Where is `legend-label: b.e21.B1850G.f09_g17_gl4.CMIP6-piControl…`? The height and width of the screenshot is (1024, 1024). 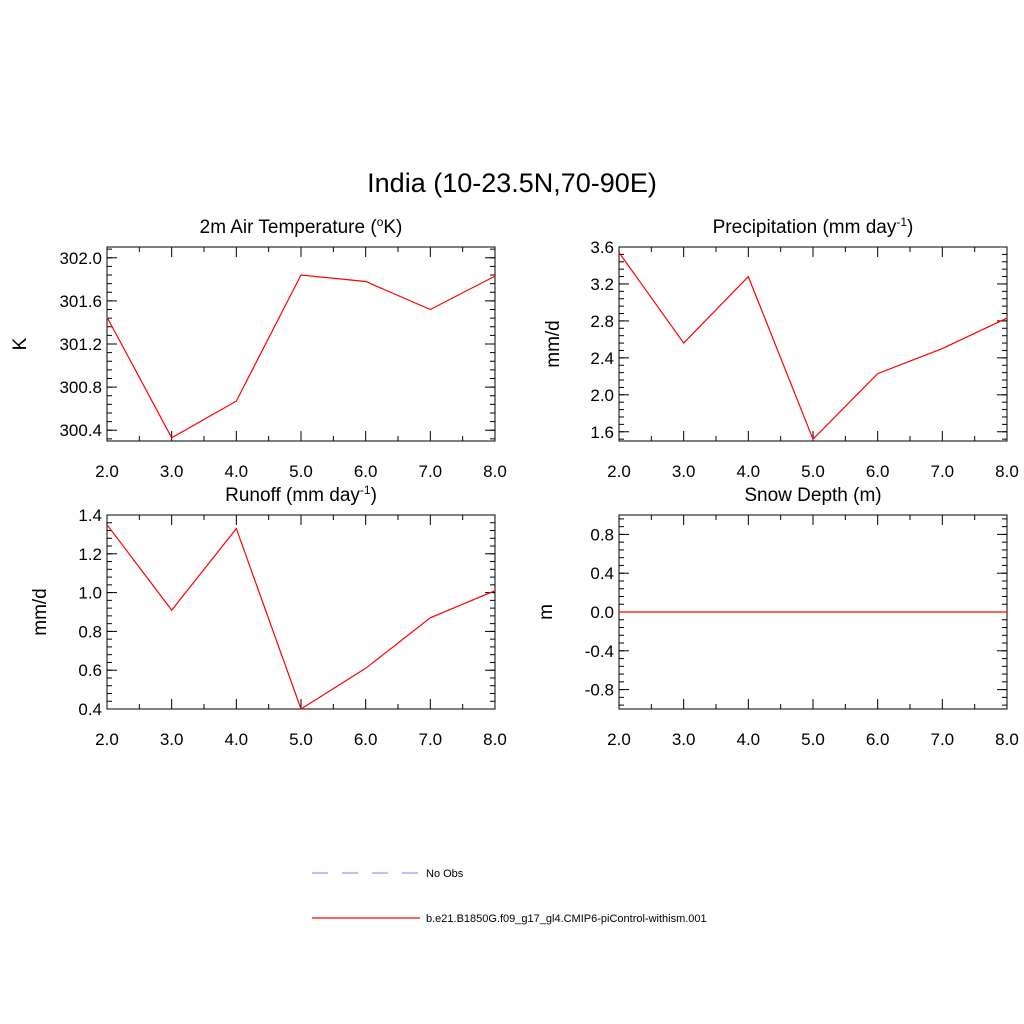 legend-label: b.e21.B1850G.f09_g17_gl4.CMIP6-piControl… is located at coordinates (566, 919).